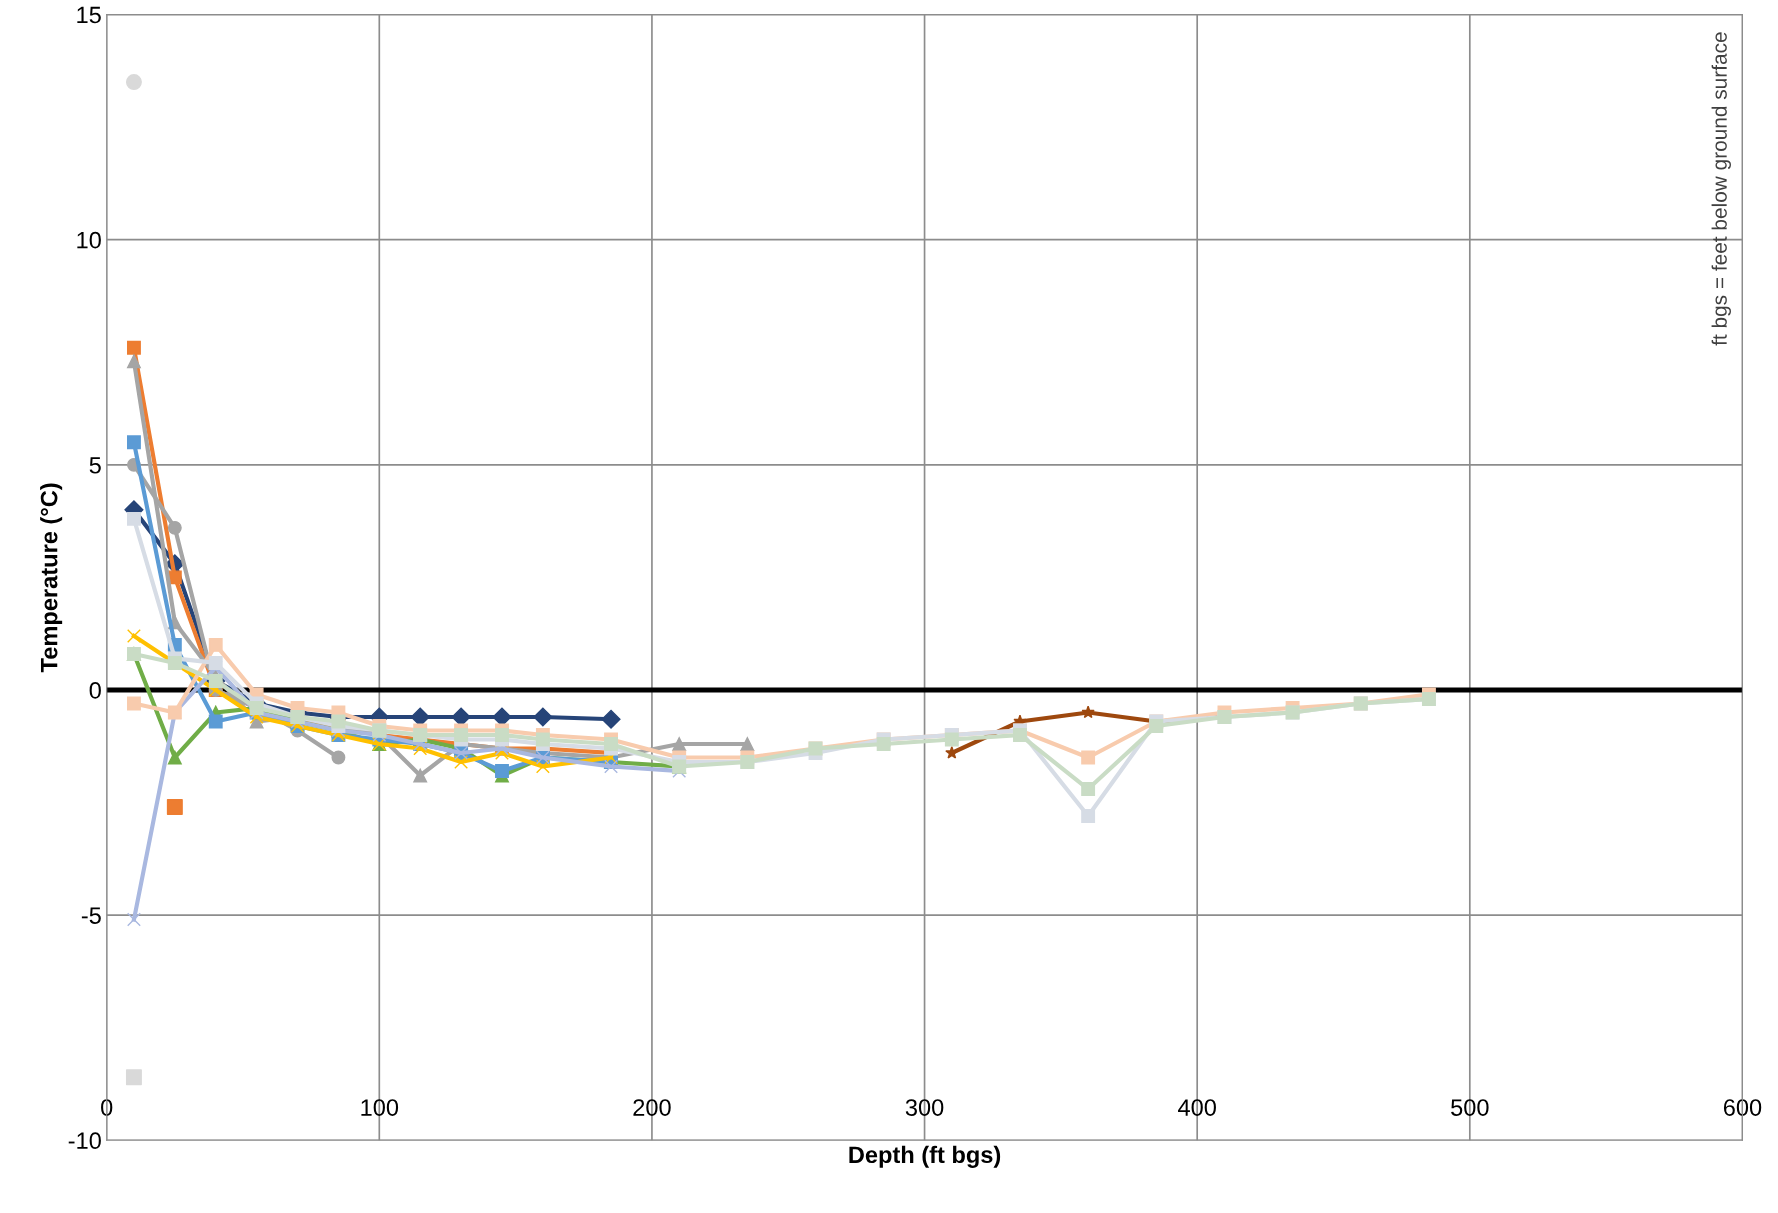 This screenshot has height=1213, width=1778. I want to click on annotation: ft bgs = feet below ground surface, so click(1721, 189).